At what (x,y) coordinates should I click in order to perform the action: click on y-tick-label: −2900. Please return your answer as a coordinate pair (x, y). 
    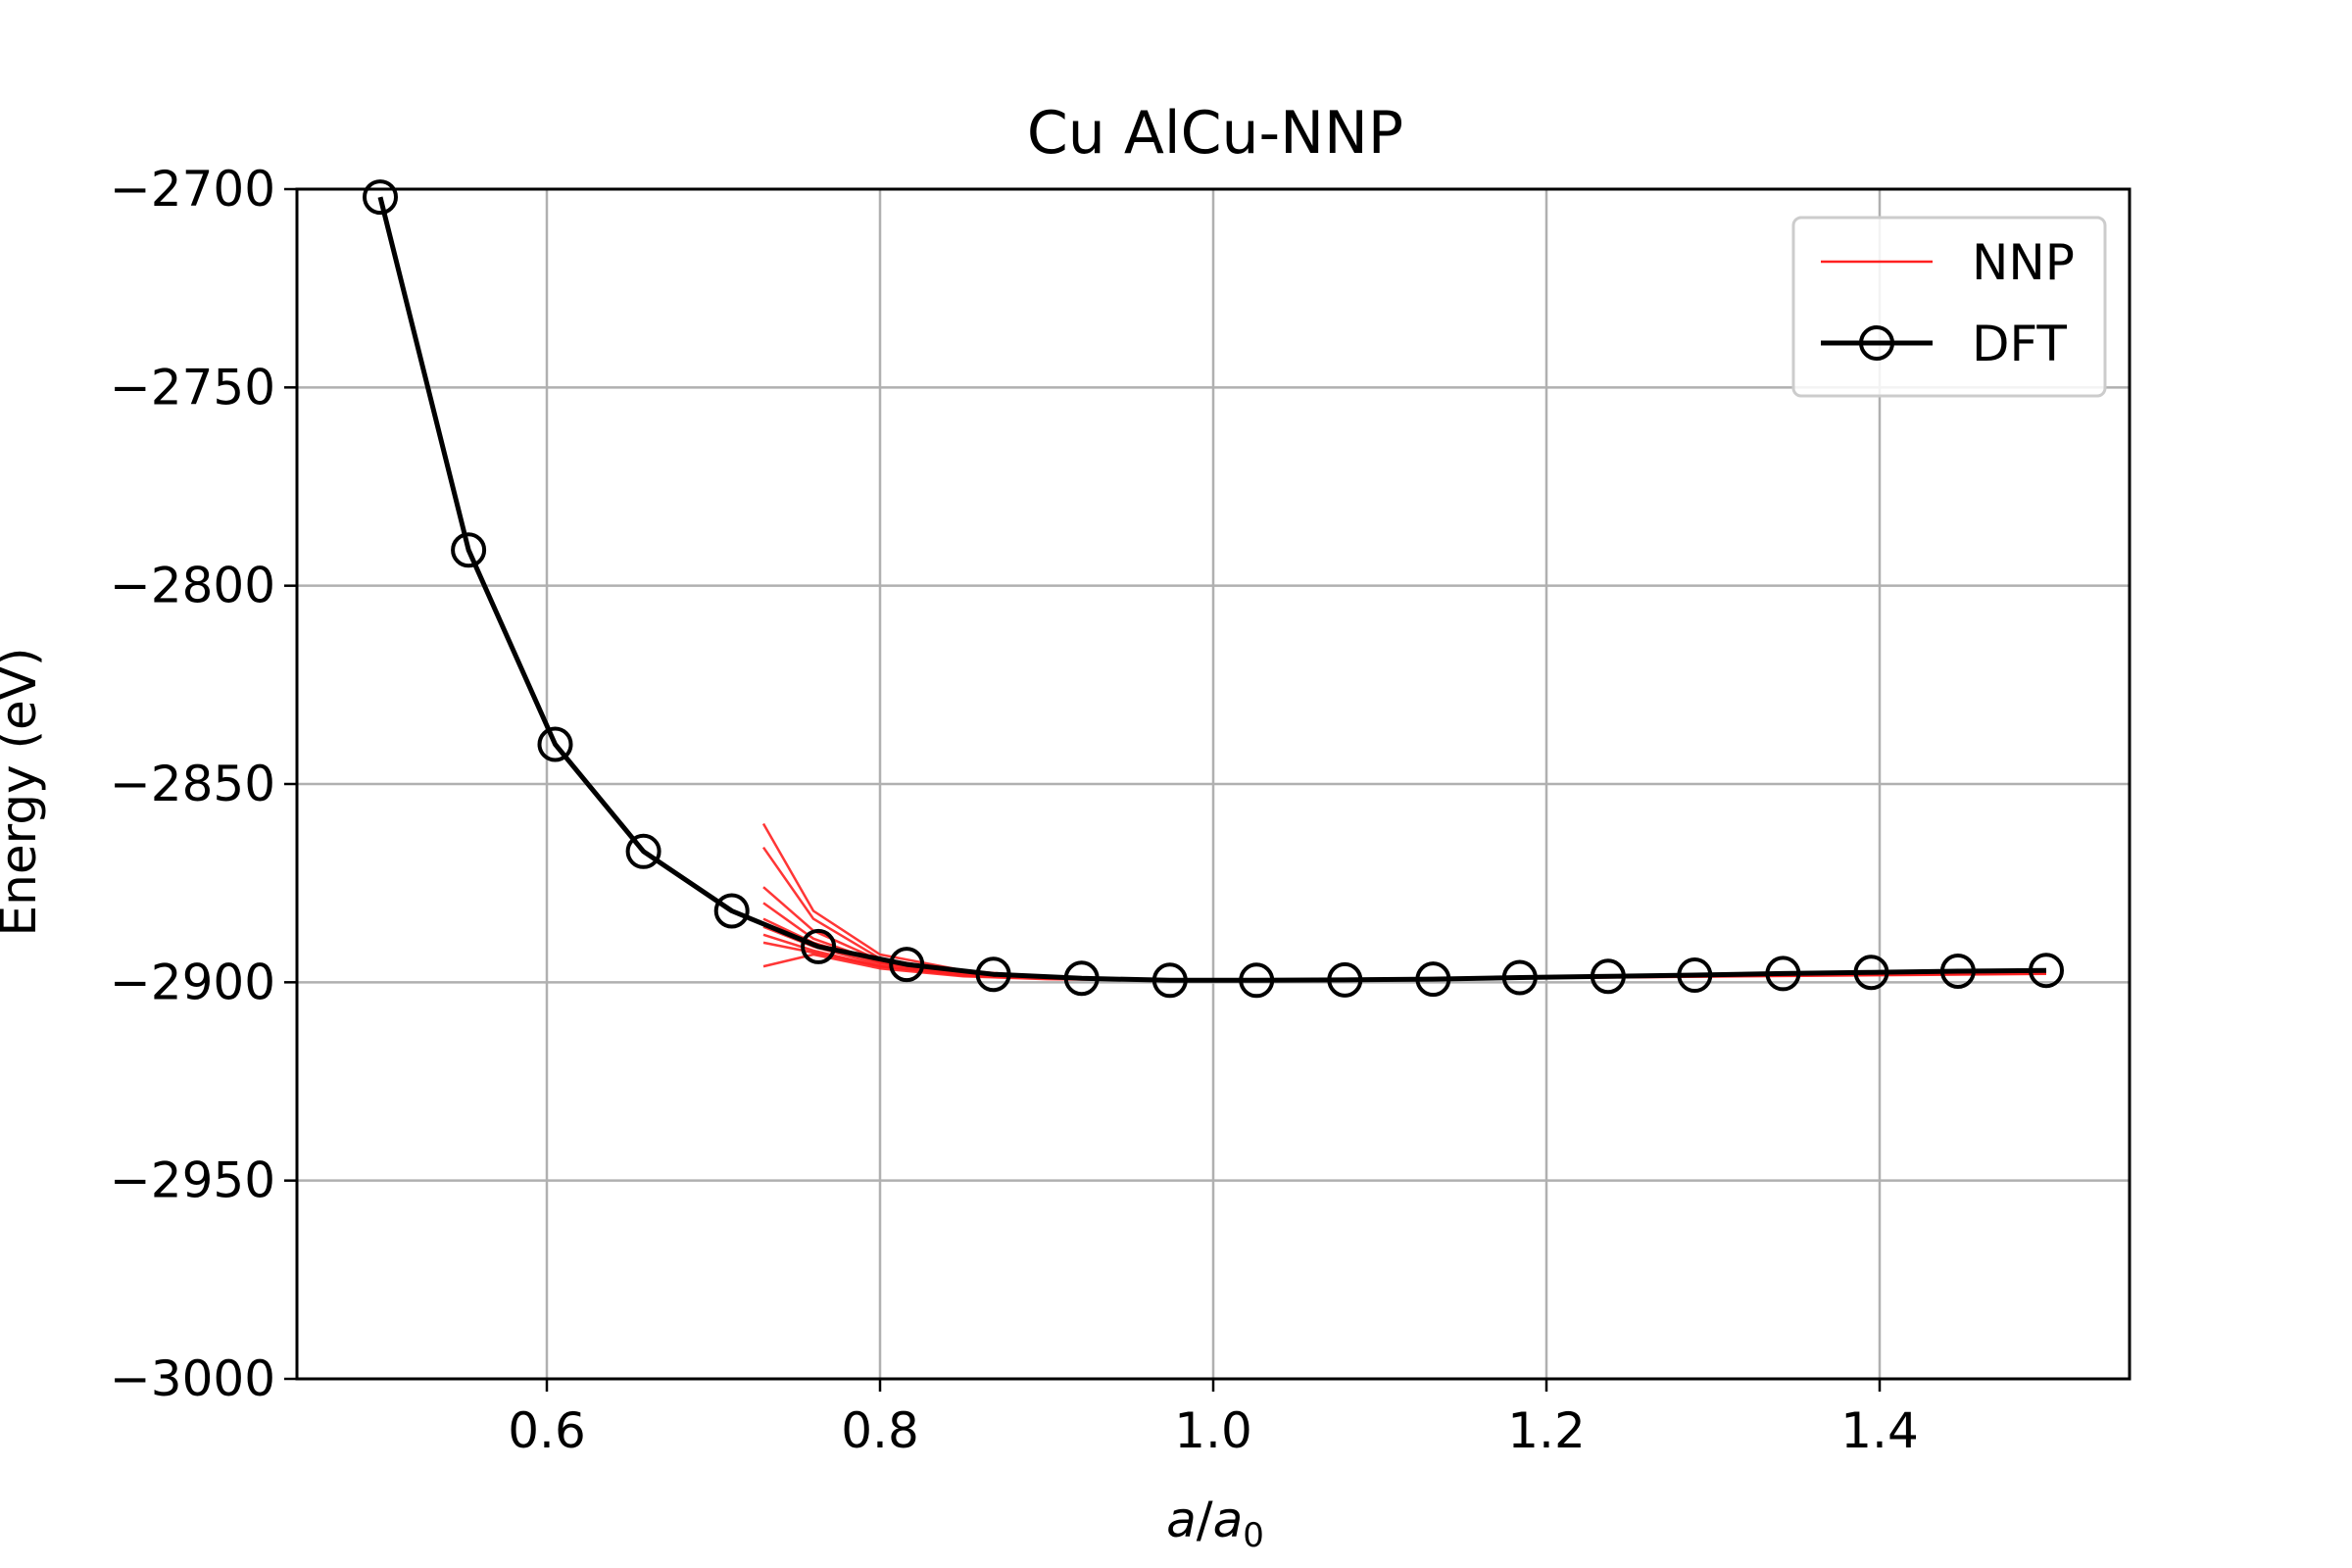
    Looking at the image, I should click on (192, 982).